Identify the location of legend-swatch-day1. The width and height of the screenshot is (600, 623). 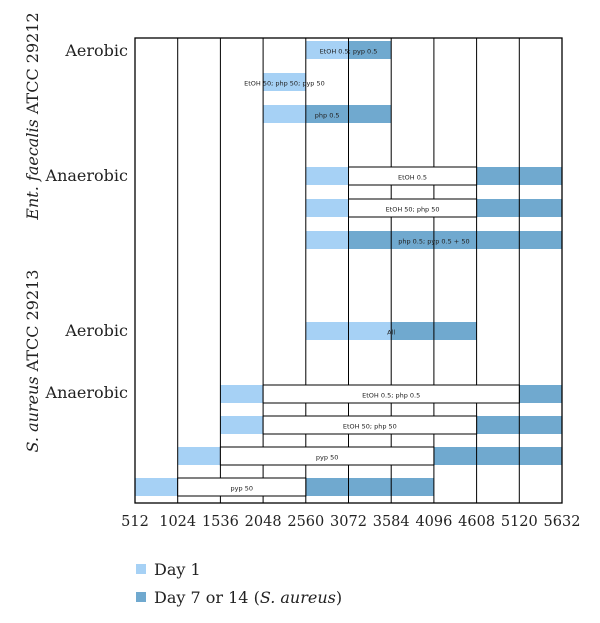
(141, 569).